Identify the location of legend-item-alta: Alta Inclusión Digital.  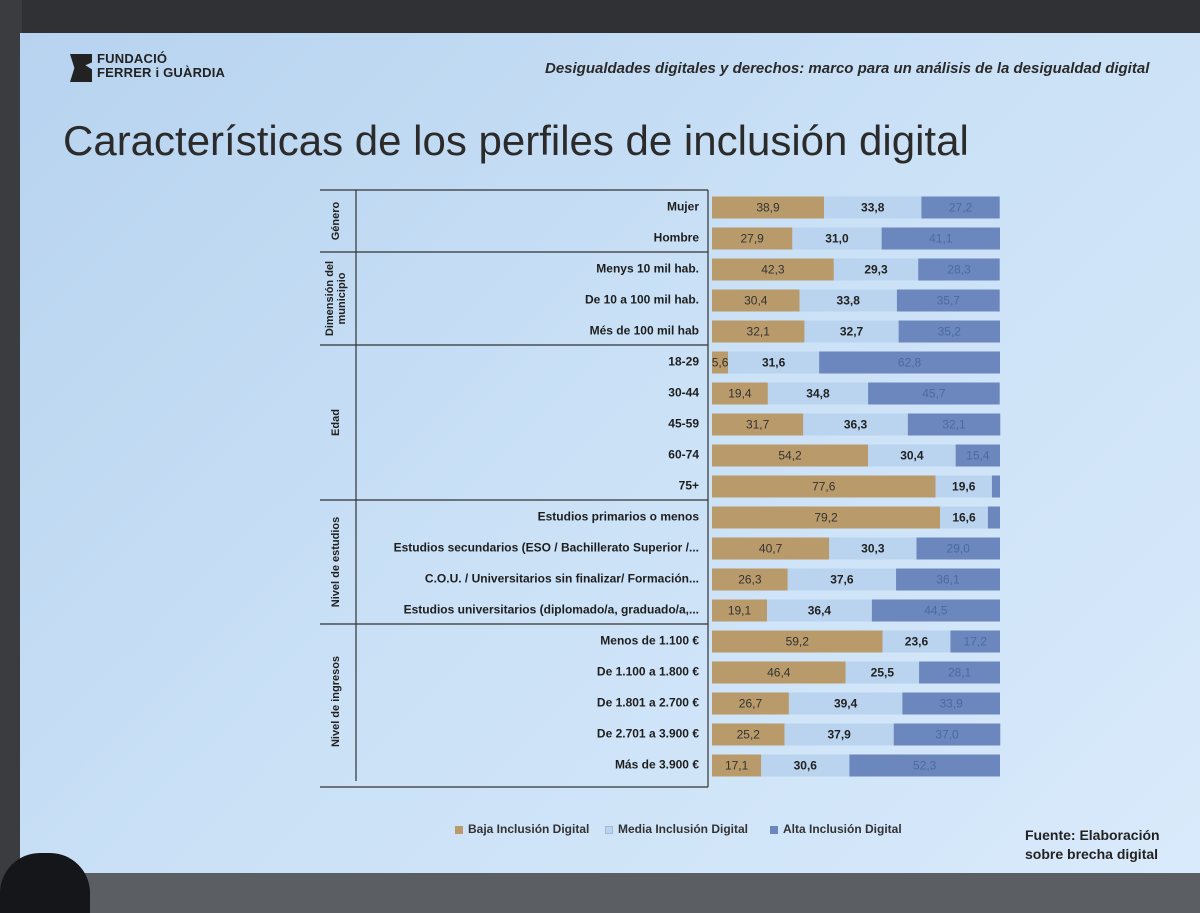
(836, 829).